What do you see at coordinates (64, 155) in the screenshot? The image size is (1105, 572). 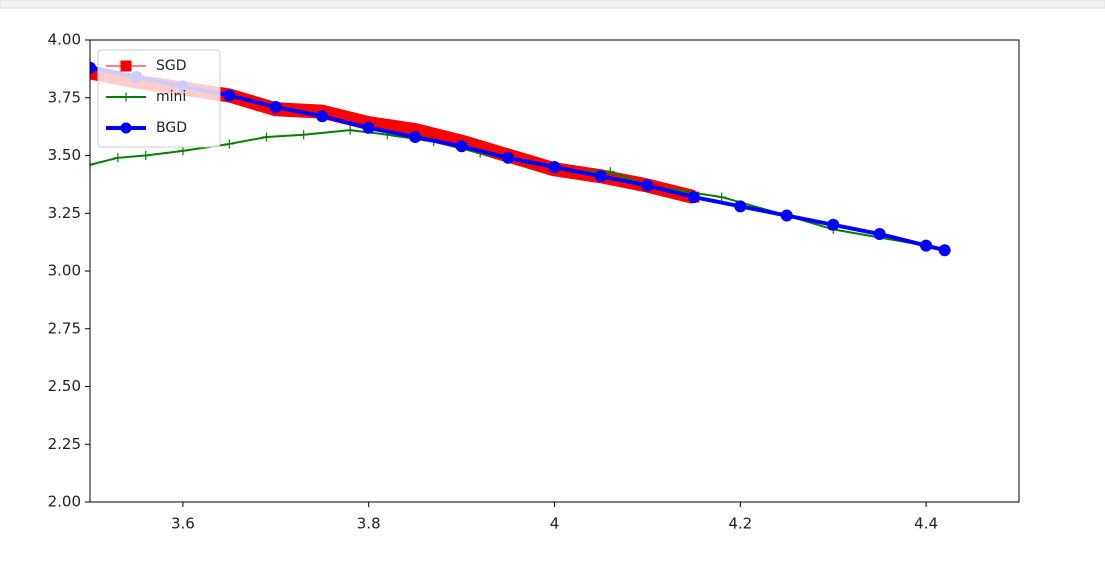 I see `y-tick-label: 3.50` at bounding box center [64, 155].